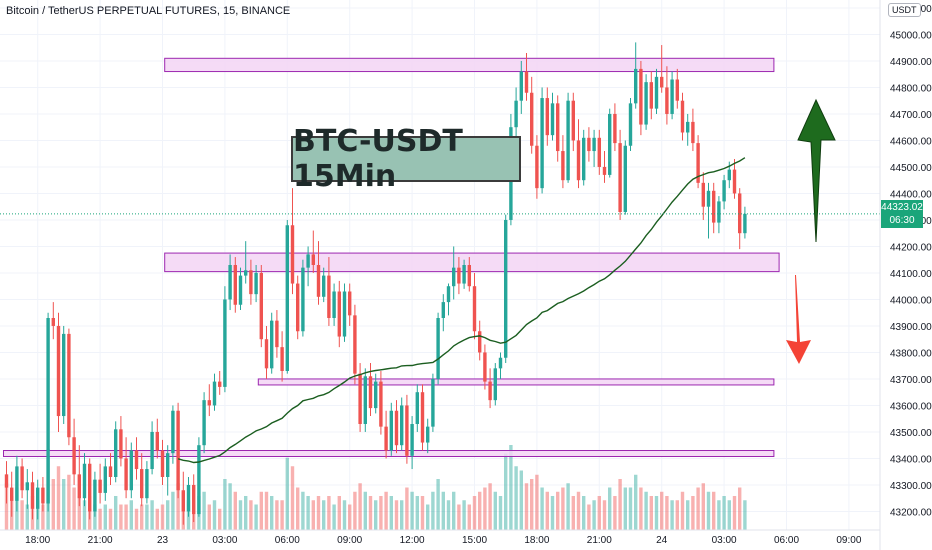 The width and height of the screenshot is (932, 550). What do you see at coordinates (911, 459) in the screenshot?
I see `price-tick-label: 43400.00` at bounding box center [911, 459].